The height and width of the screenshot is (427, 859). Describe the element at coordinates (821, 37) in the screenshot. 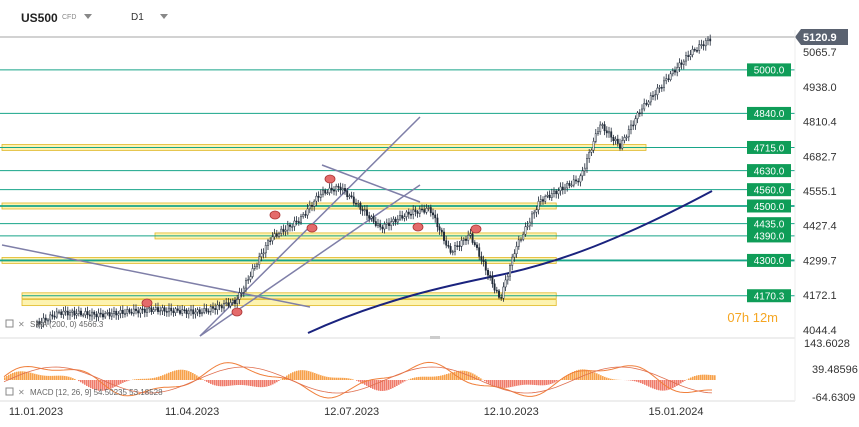

I see `last-price-marker` at that location.